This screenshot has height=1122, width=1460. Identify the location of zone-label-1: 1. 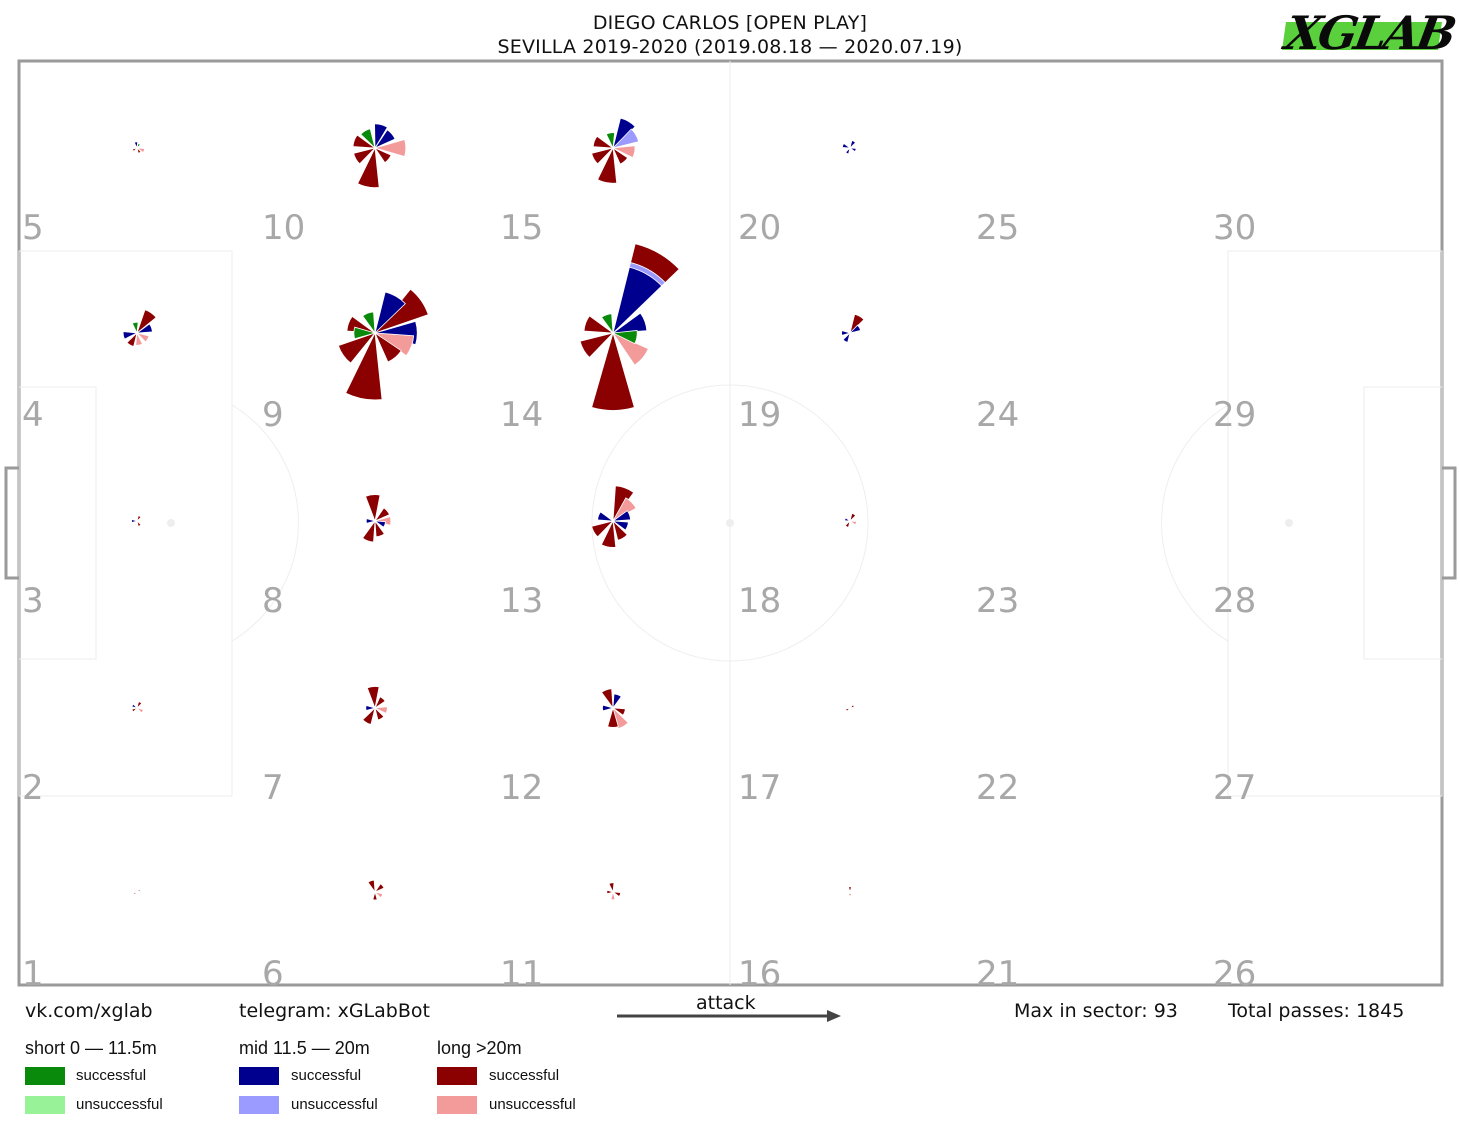
(33, 974).